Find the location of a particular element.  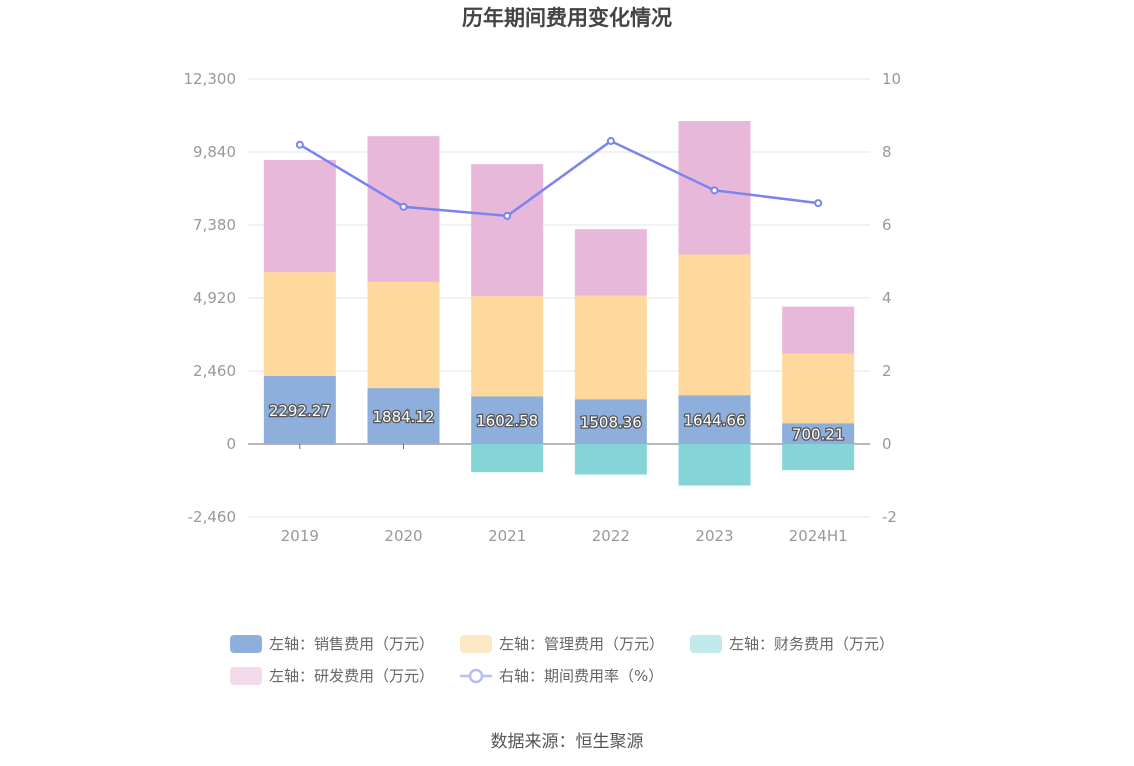

x-axis-tick-label: 2023 is located at coordinates (714, 536).